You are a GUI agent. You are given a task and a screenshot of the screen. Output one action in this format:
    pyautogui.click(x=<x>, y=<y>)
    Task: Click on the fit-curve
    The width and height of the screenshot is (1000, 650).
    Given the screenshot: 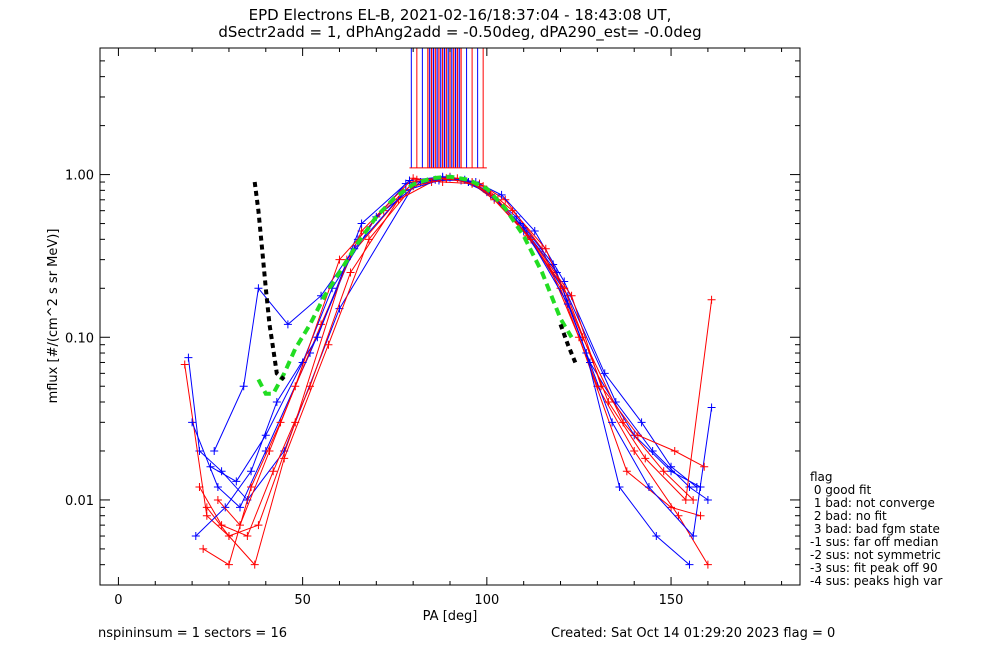 What is the action you would take?
    pyautogui.click(x=415, y=285)
    